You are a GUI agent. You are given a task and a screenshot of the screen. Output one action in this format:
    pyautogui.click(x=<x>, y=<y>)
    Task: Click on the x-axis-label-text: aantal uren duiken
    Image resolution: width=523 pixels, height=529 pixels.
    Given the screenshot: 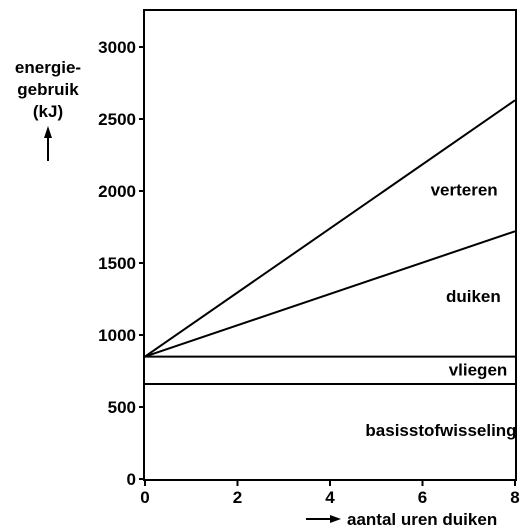 What is the action you would take?
    pyautogui.click(x=422, y=519)
    